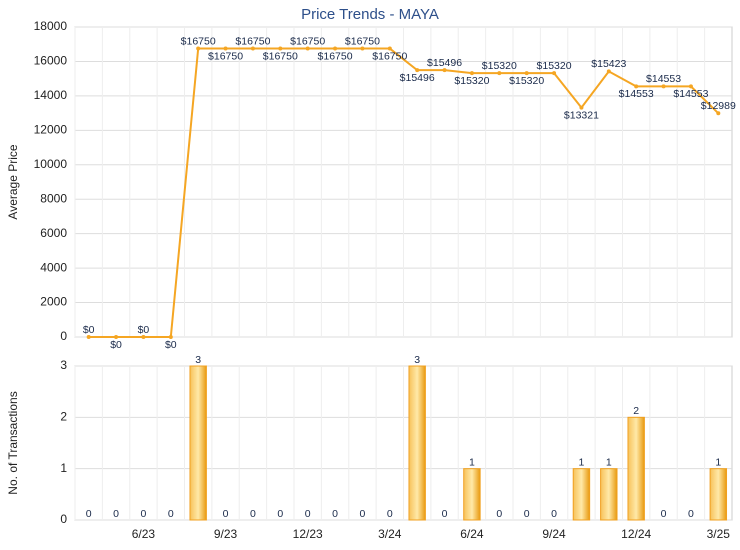 The height and width of the screenshot is (550, 740). Describe the element at coordinates (608, 64) in the screenshot. I see `data-label: $15423` at that location.